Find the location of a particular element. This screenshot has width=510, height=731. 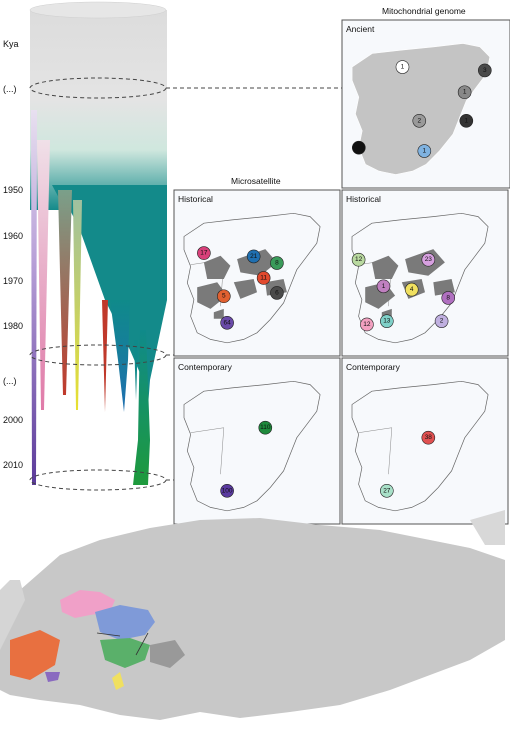

pie-historical-right-4: 8 is located at coordinates (448, 298).